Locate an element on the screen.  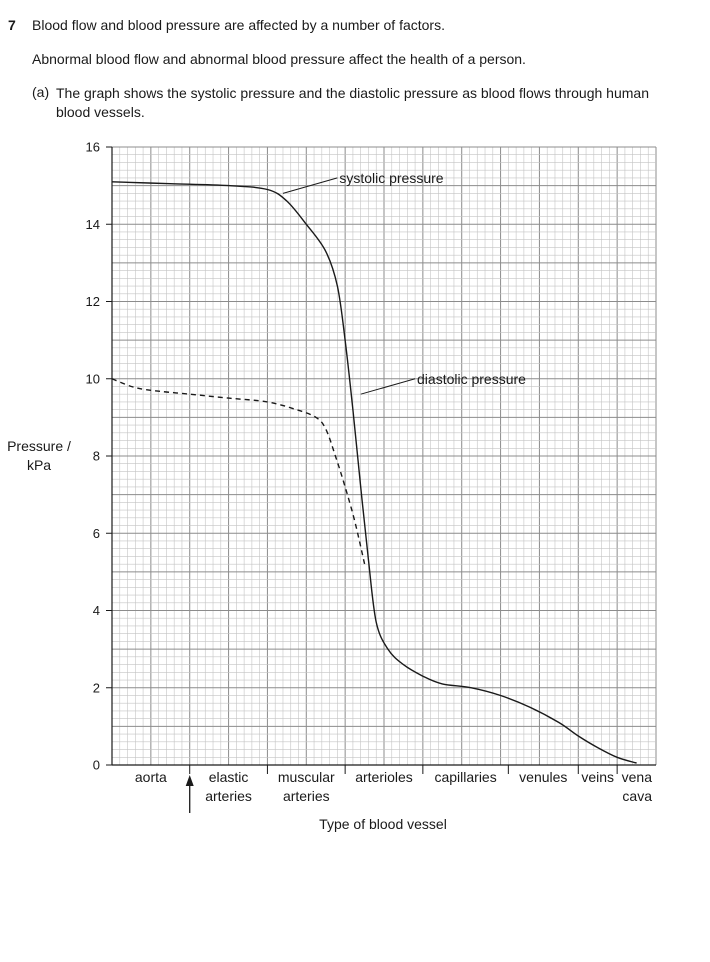
category-label: arterioles is located at coordinates (384, 777).